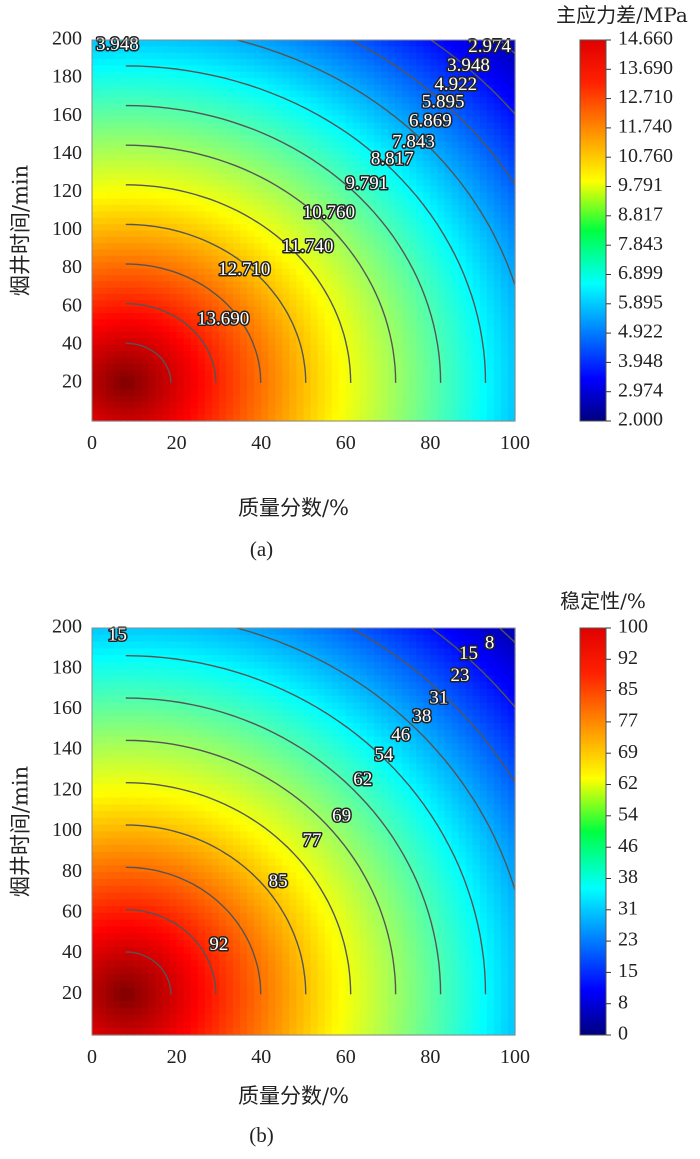 Image resolution: width=700 pixels, height=1159 pixels. Describe the element at coordinates (72, 381) in the screenshot. I see `y-tick-label: 20` at that location.